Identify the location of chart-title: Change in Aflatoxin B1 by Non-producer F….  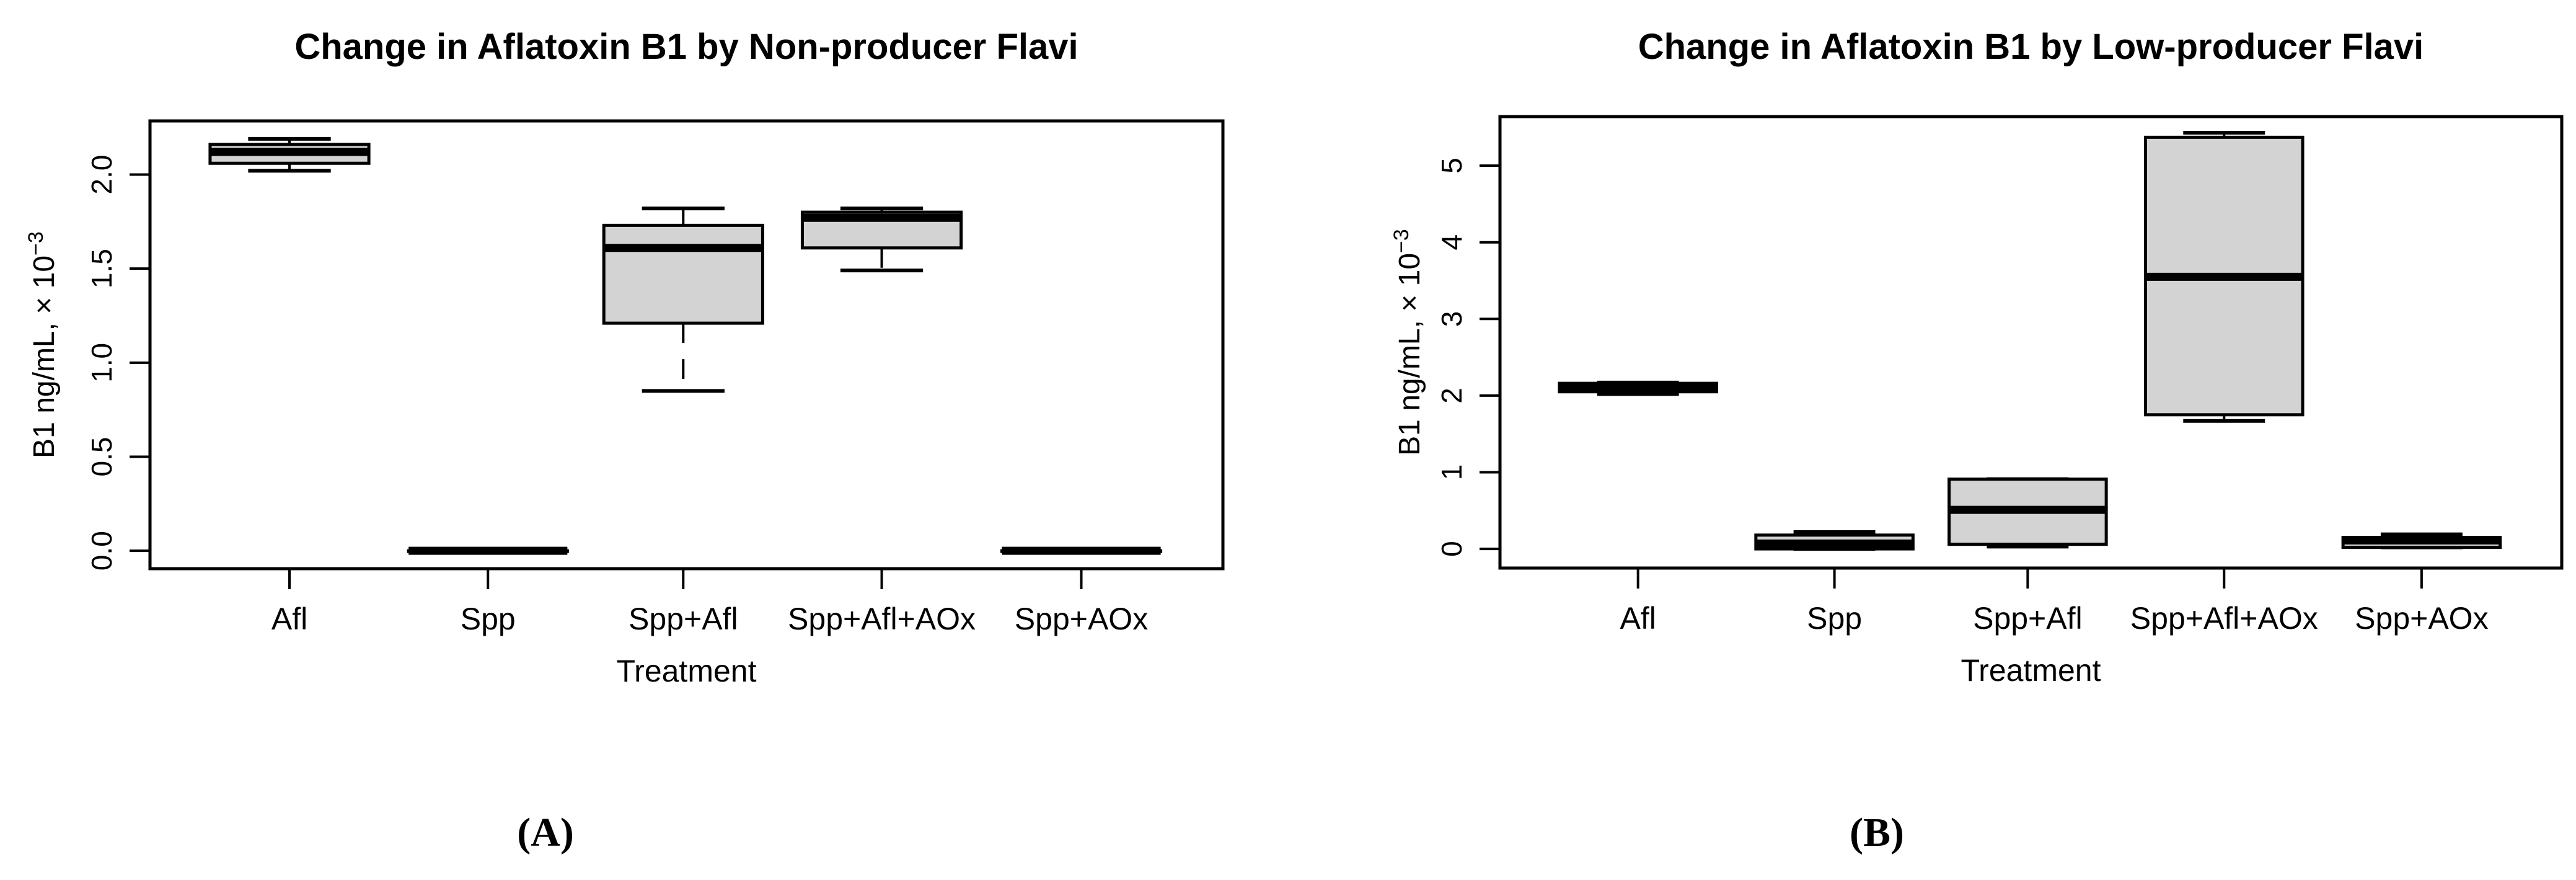
(686, 47).